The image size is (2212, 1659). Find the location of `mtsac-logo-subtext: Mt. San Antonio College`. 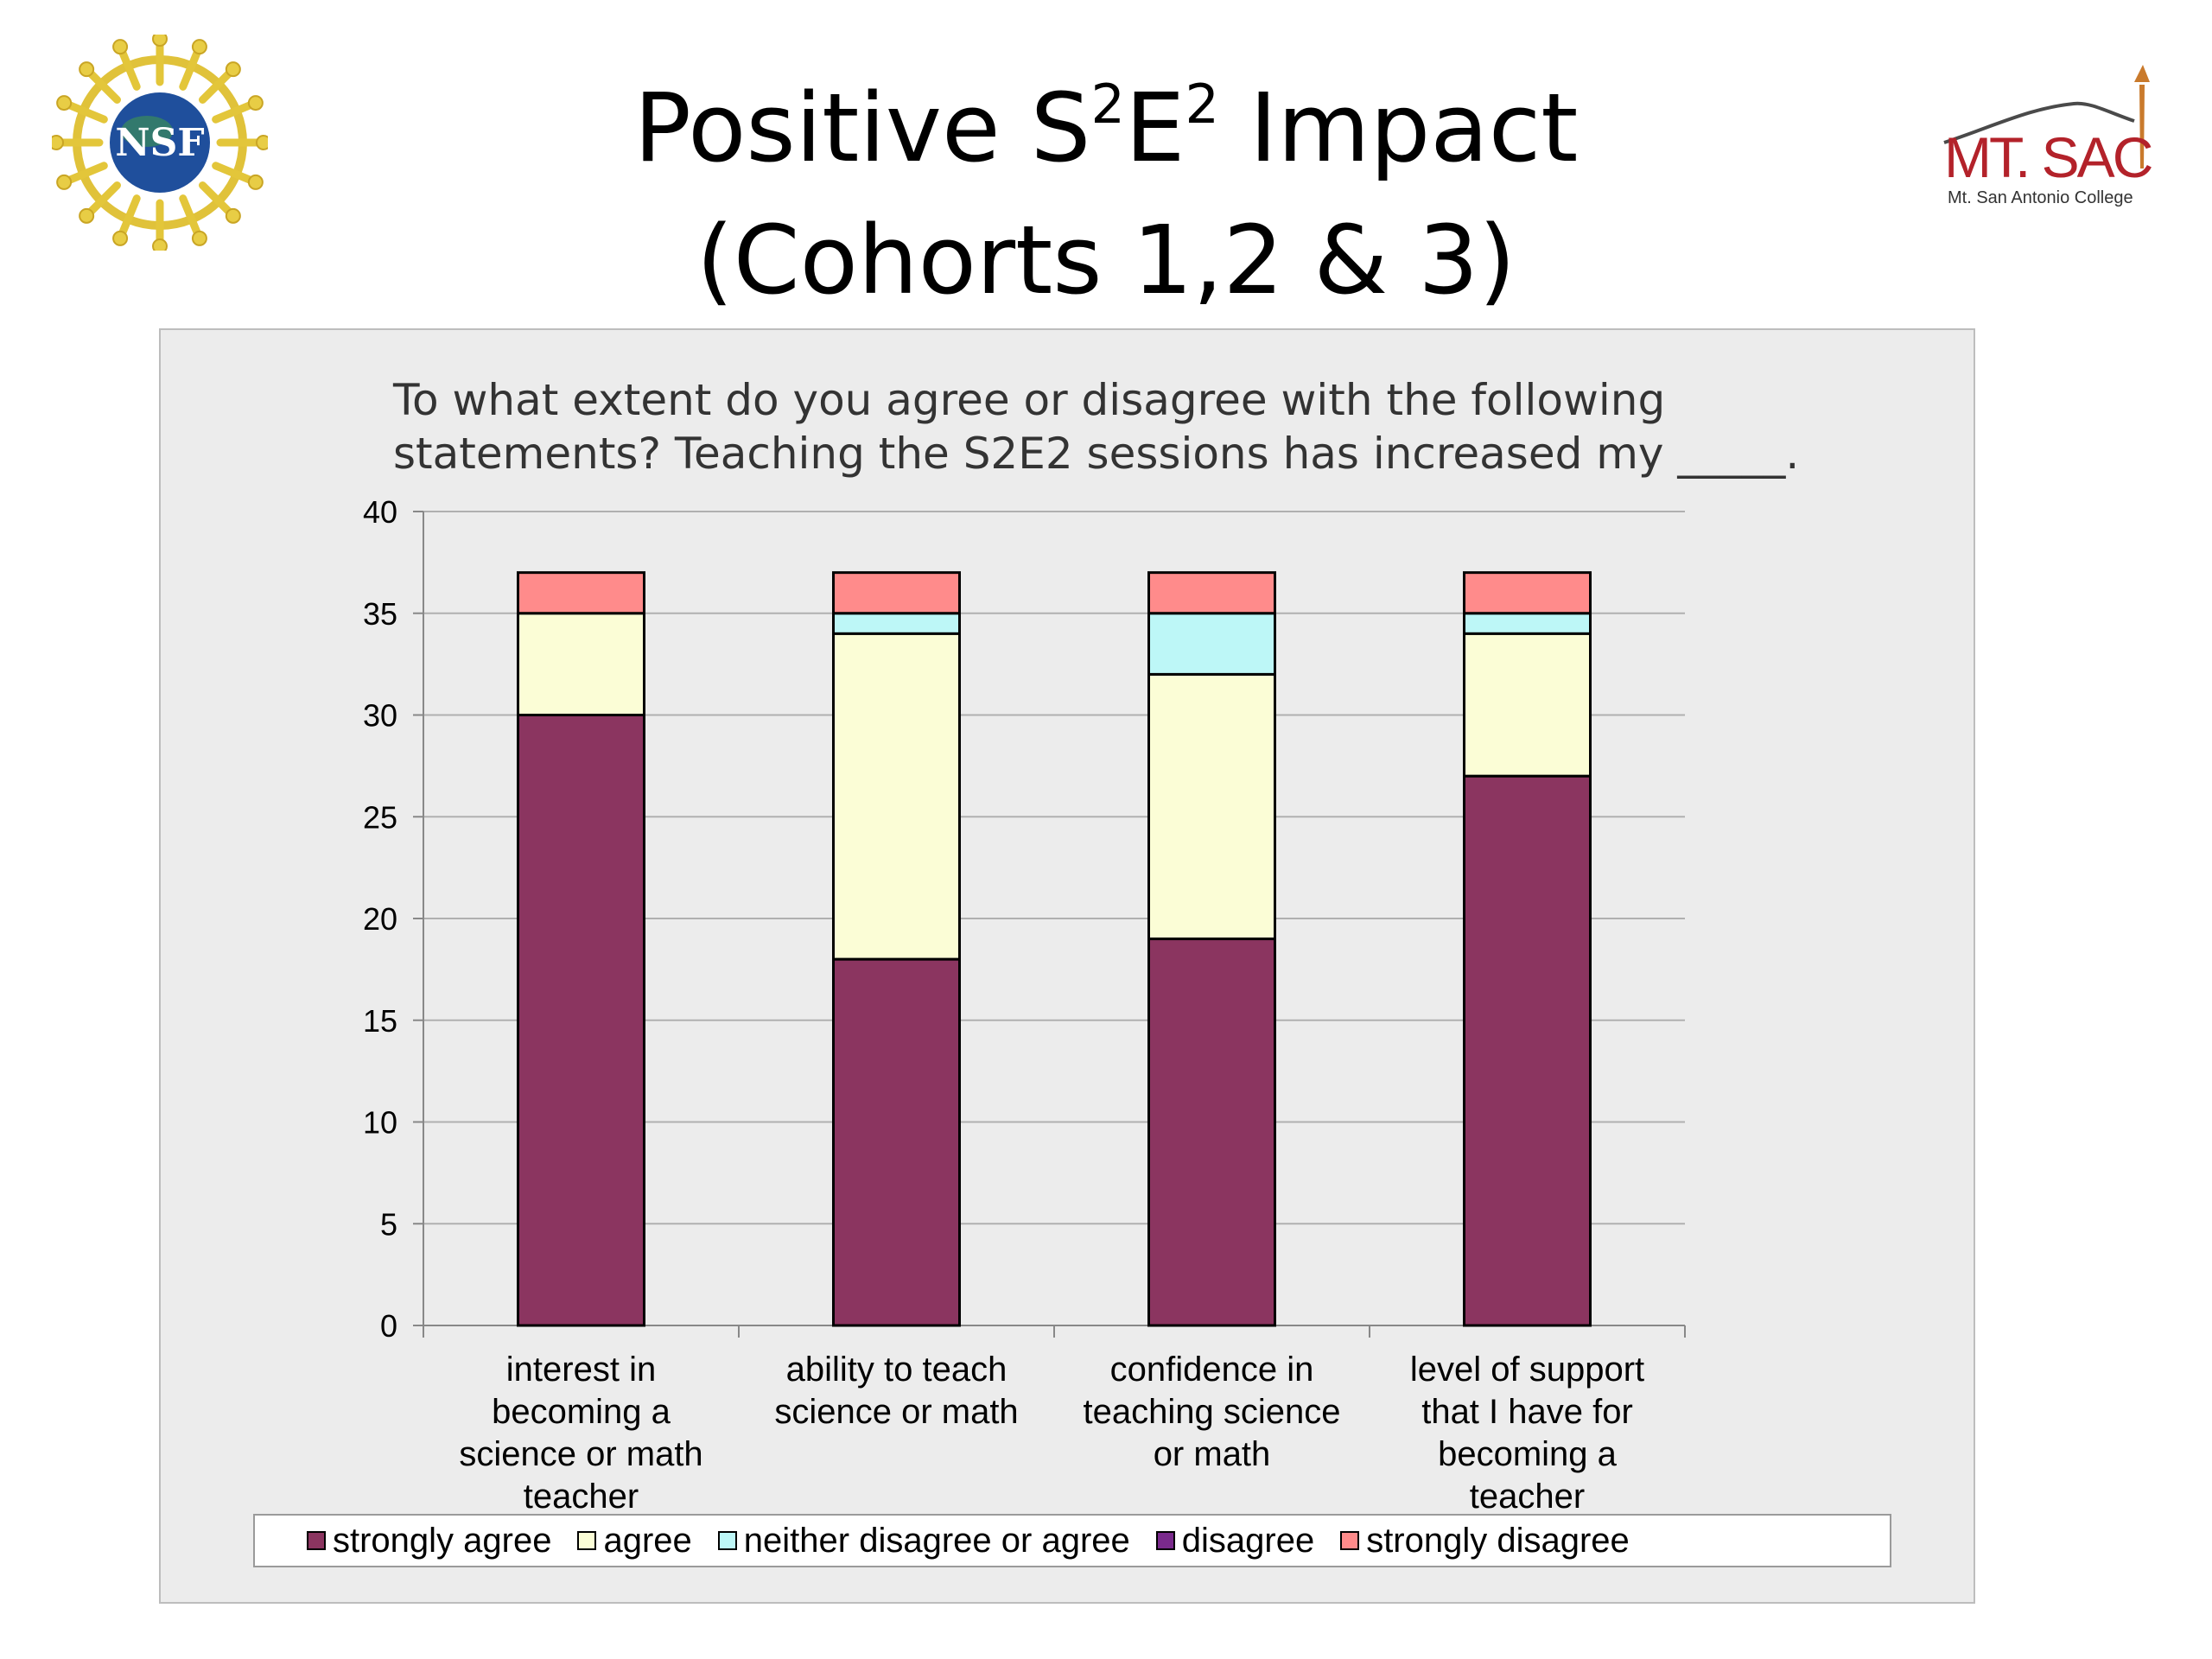

mtsac-logo-subtext: Mt. San Antonio College is located at coordinates (2040, 197).